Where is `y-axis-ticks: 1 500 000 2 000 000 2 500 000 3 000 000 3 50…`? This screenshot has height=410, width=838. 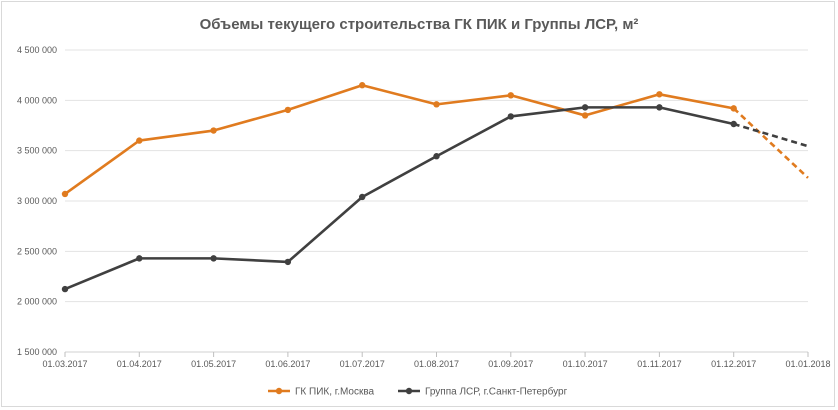 y-axis-ticks: 1 500 000 2 000 000 2 500 000 3 000 000 3 50… is located at coordinates (37, 201).